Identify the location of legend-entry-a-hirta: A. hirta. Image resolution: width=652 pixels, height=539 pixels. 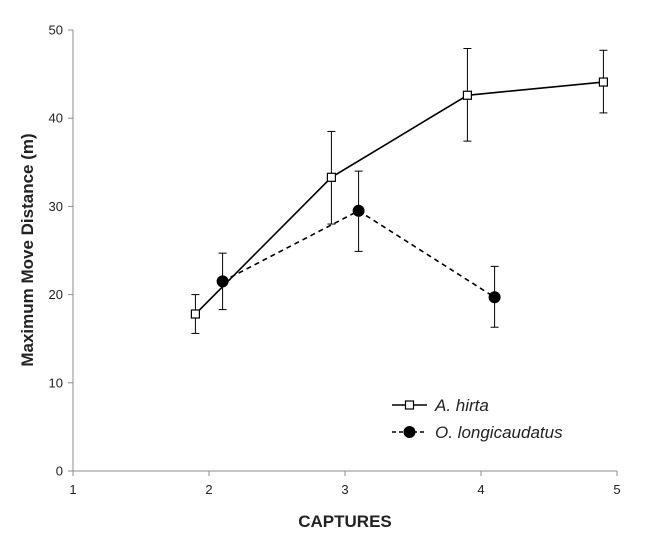
(440, 405).